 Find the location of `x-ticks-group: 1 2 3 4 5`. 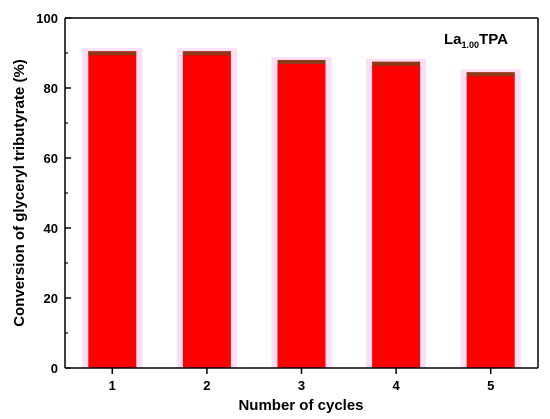

x-ticks-group: 1 2 3 4 5 is located at coordinates (301, 380).